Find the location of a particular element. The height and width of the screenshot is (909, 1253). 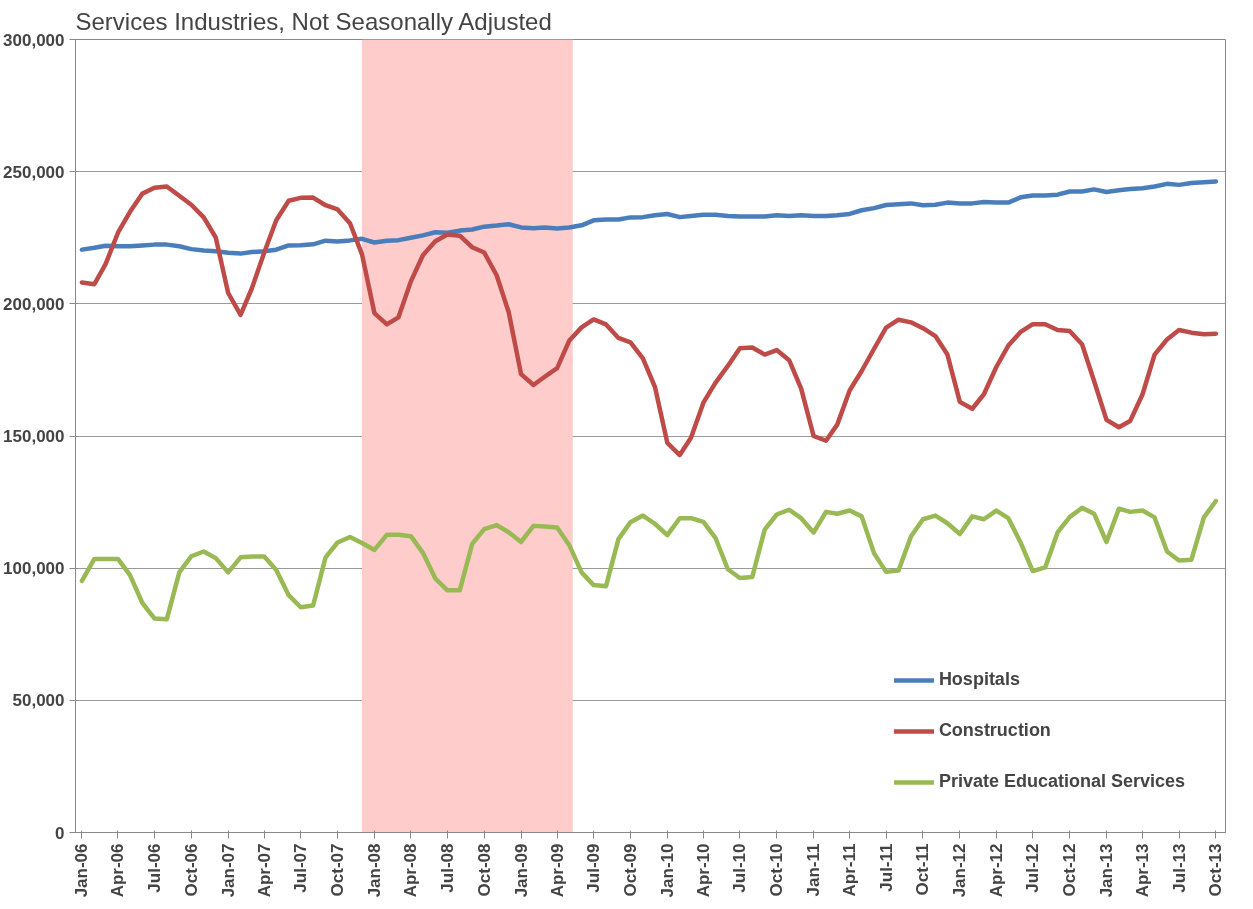

x-tick-label: Oct-10 is located at coordinates (777, 870).